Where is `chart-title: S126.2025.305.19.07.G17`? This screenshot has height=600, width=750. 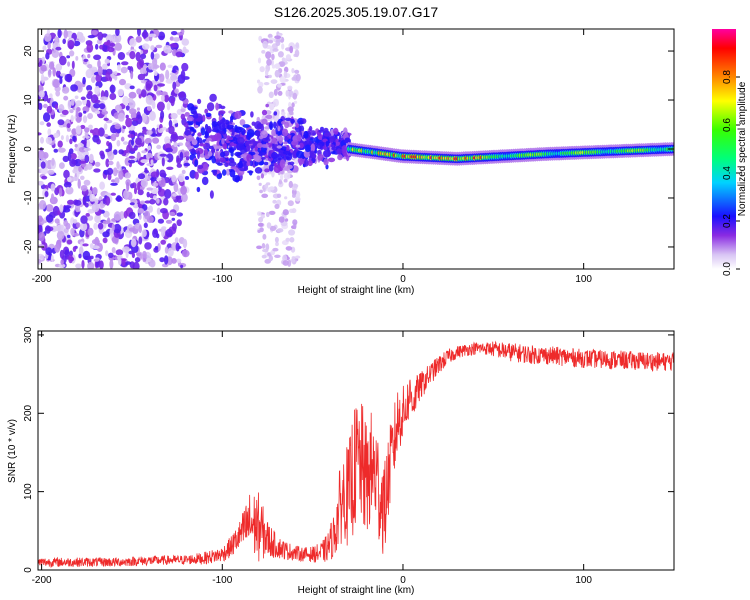 chart-title: S126.2025.305.19.07.G17 is located at coordinates (356, 12).